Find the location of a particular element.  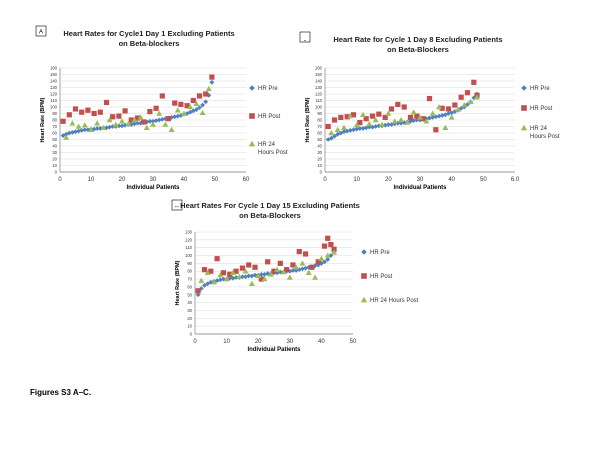

y-tick-label: 160 is located at coordinates (319, 68).